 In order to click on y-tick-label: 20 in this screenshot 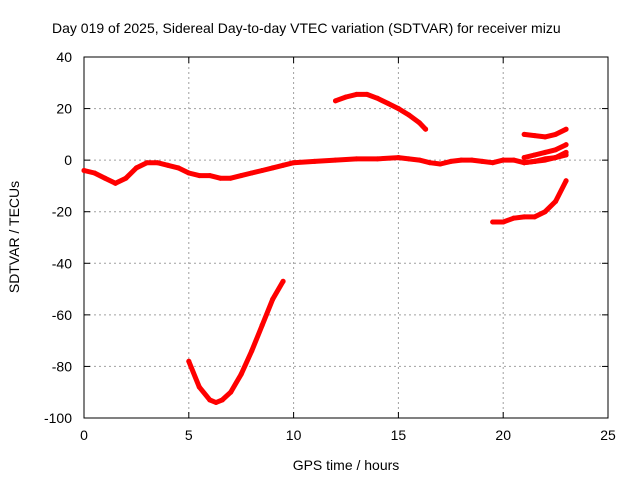, I will do `click(64, 109)`.